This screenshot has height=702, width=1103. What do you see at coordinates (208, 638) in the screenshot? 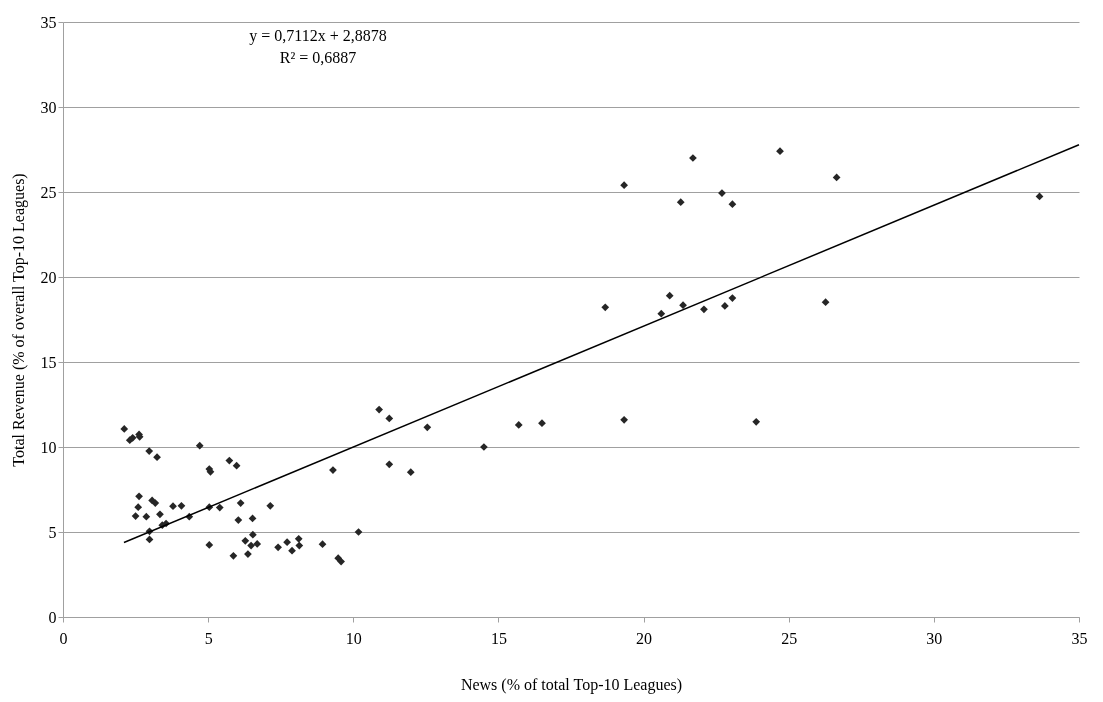
I see `x-tick-label: 5` at bounding box center [208, 638].